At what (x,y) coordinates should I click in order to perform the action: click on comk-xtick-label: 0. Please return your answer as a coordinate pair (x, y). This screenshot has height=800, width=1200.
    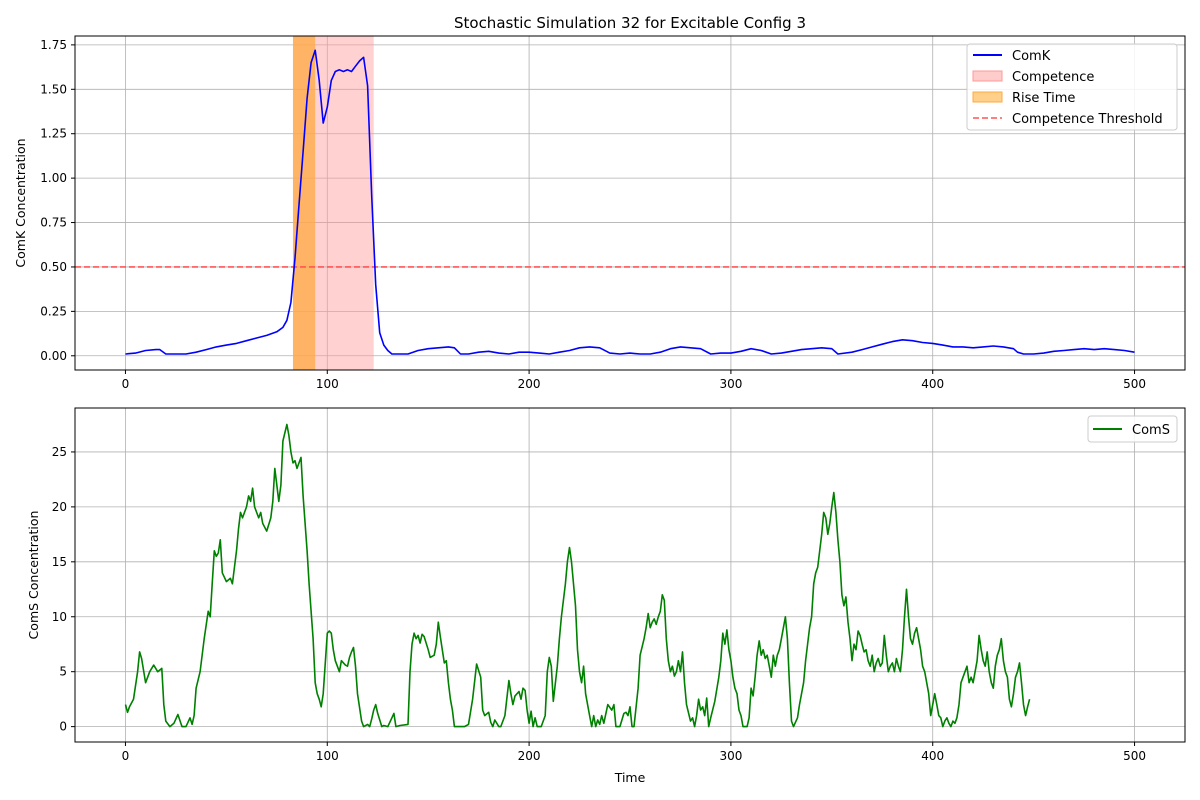
    Looking at the image, I should click on (126, 384).